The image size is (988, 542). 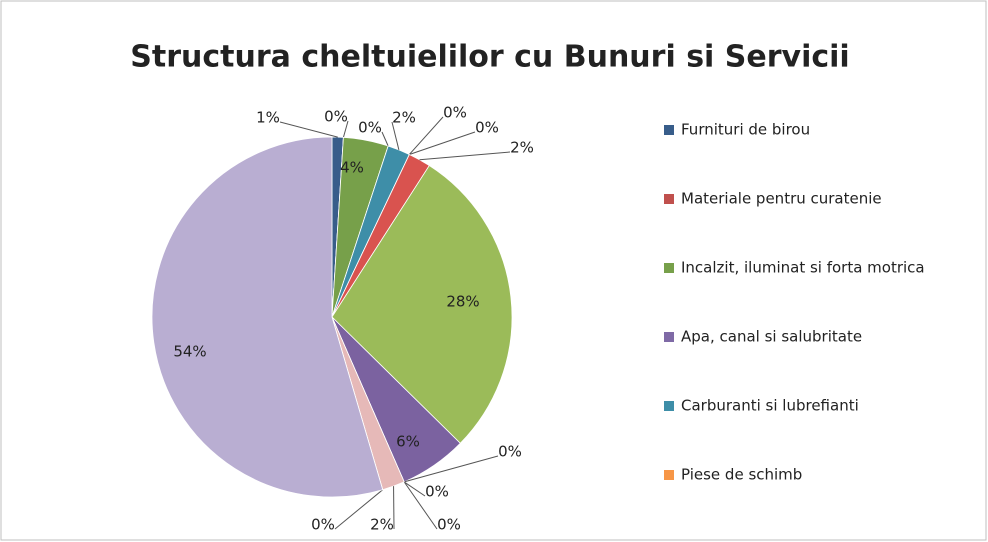 What do you see at coordinates (352, 168) in the screenshot?
I see `data-label: 4%` at bounding box center [352, 168].